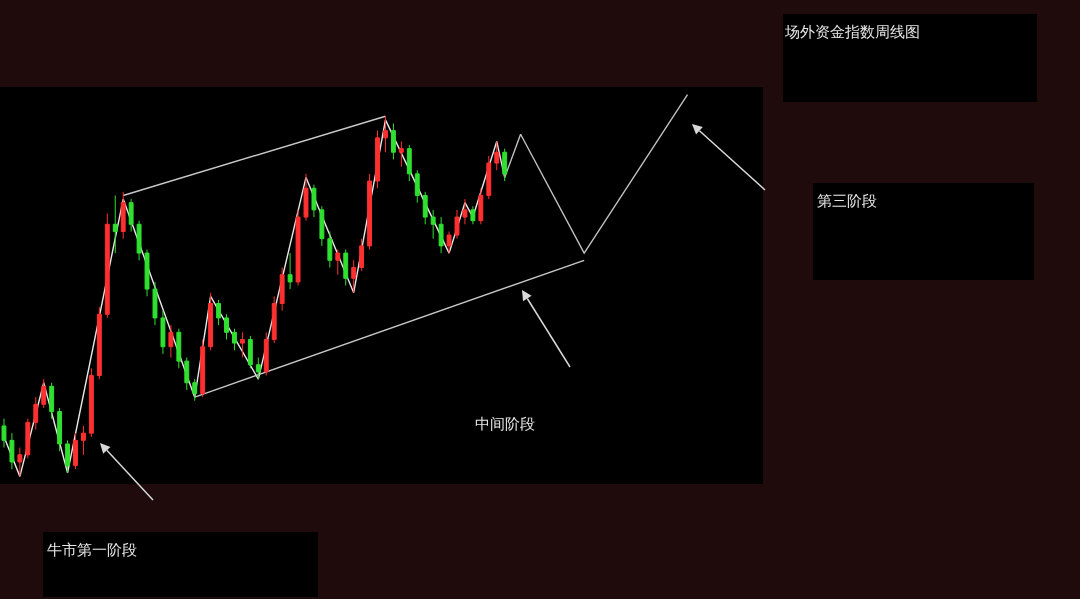 This screenshot has height=599, width=1080. I want to click on text: 第三阶段, so click(847, 201).